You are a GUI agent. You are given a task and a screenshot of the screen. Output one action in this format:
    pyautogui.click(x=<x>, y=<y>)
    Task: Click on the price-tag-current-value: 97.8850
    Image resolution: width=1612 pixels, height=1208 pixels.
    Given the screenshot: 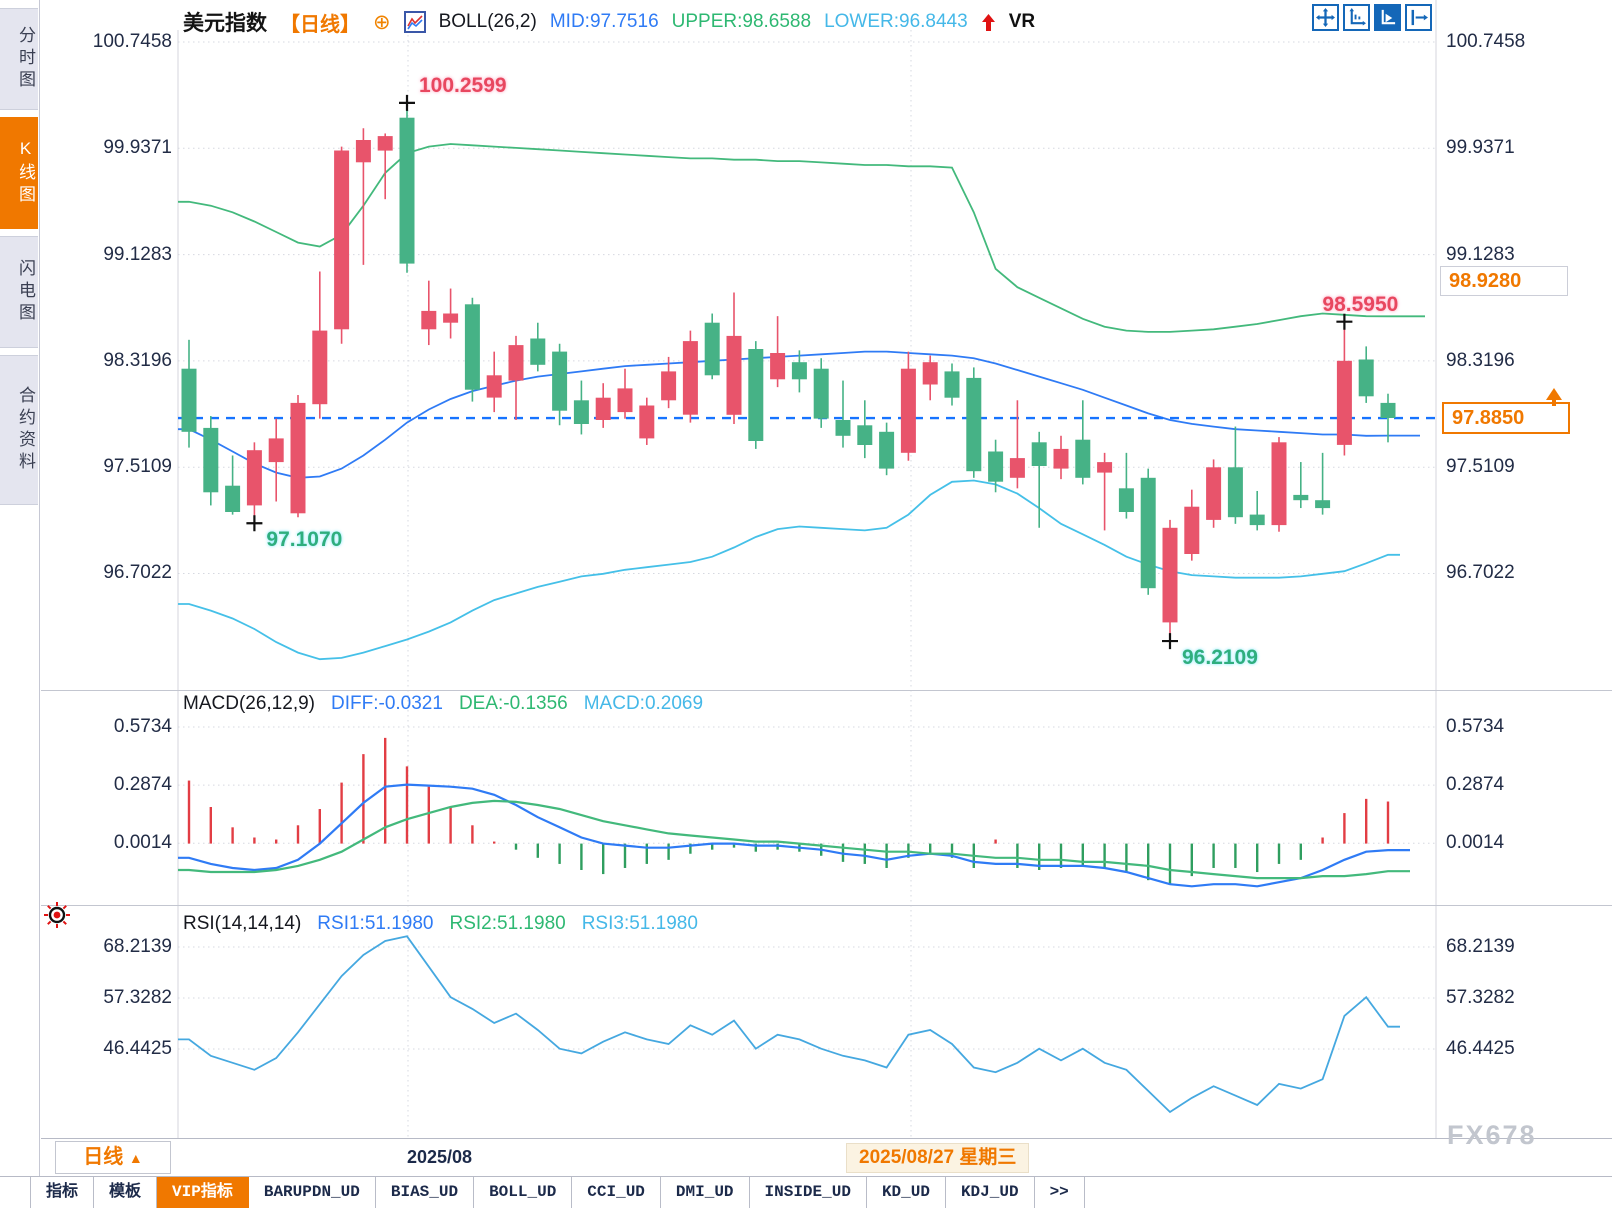 What is the action you would take?
    pyautogui.click(x=1488, y=418)
    